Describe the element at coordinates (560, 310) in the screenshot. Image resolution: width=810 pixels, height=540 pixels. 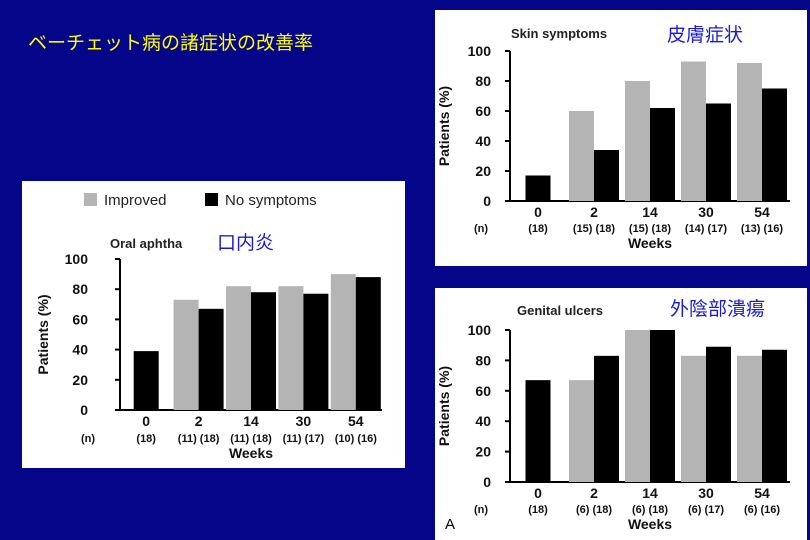
I see `chart-title: Genital ulcers` at that location.